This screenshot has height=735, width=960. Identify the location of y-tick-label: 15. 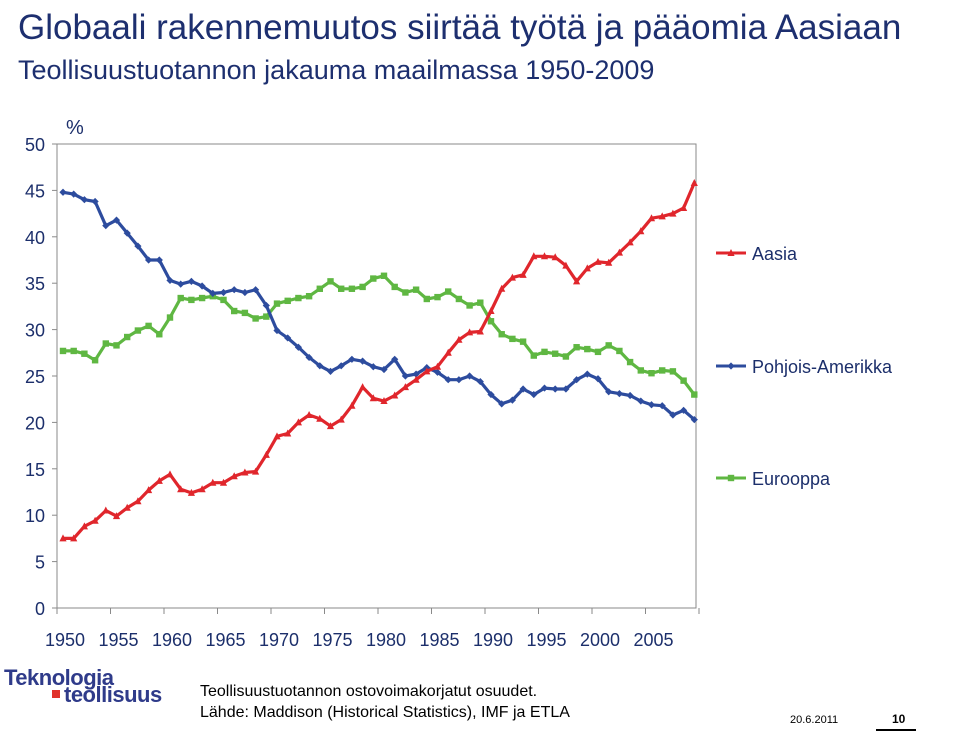
(35, 470).